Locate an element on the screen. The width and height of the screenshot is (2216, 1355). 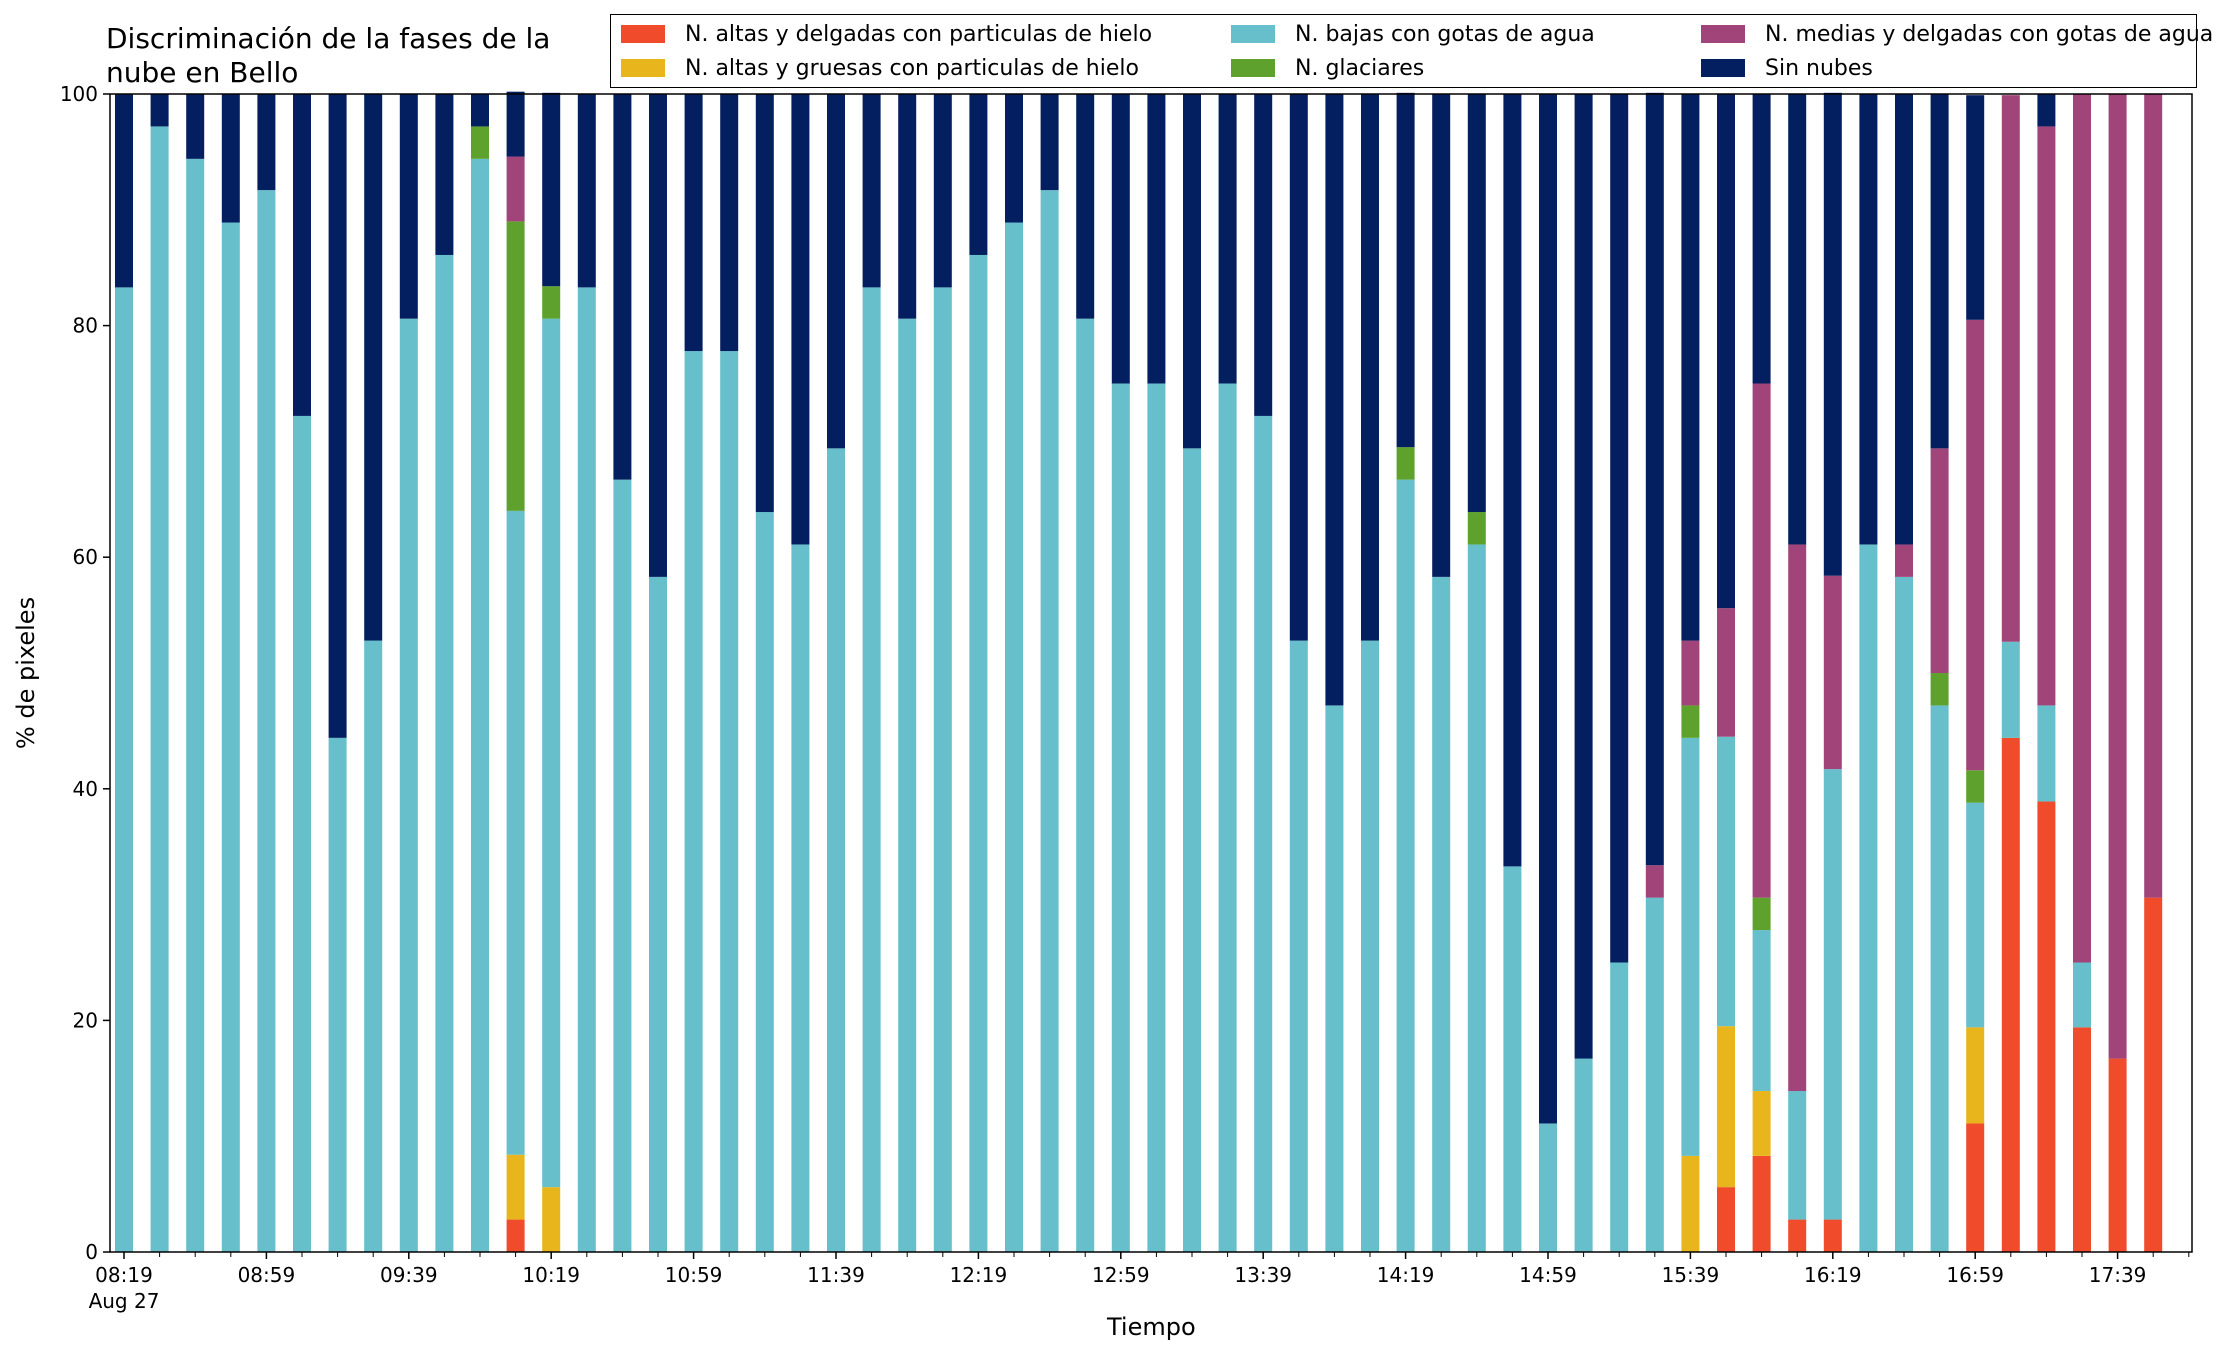
bar-segment-1319-s2 is located at coordinates (1192, 850).